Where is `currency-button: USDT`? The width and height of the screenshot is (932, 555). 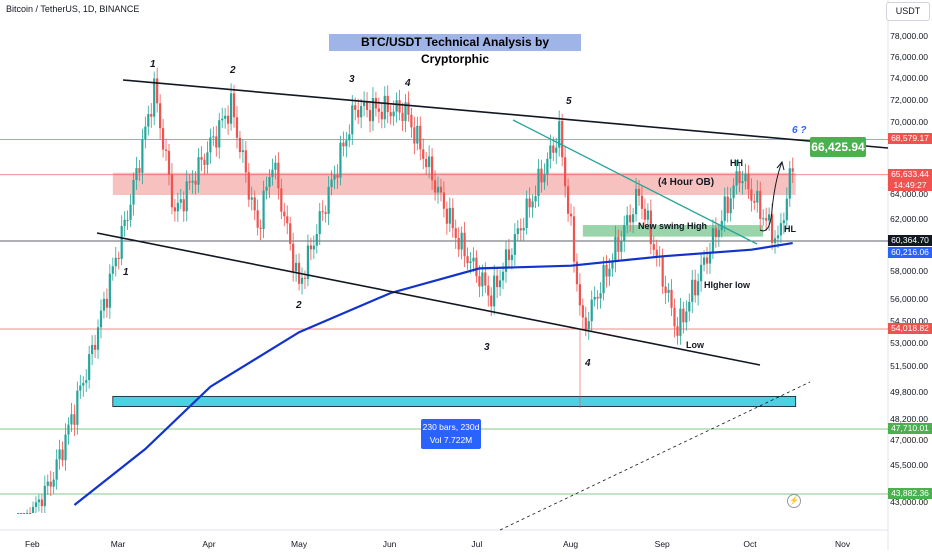
currency-button: USDT is located at coordinates (908, 11).